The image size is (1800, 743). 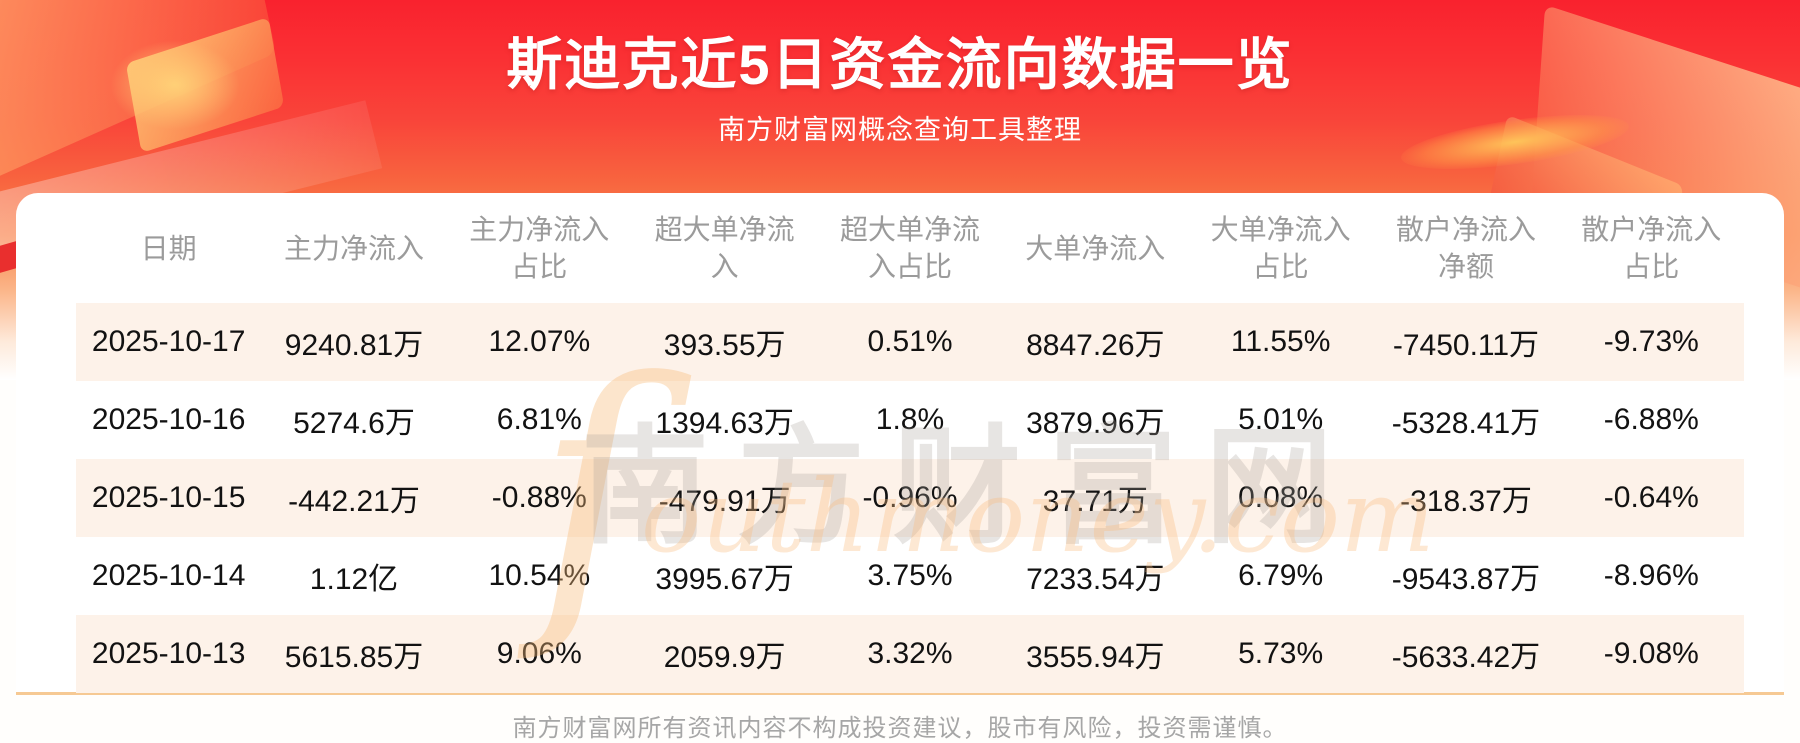 What do you see at coordinates (1095, 657) in the screenshot?
I see `cell-large-order-net-inflow: 3555.94万` at bounding box center [1095, 657].